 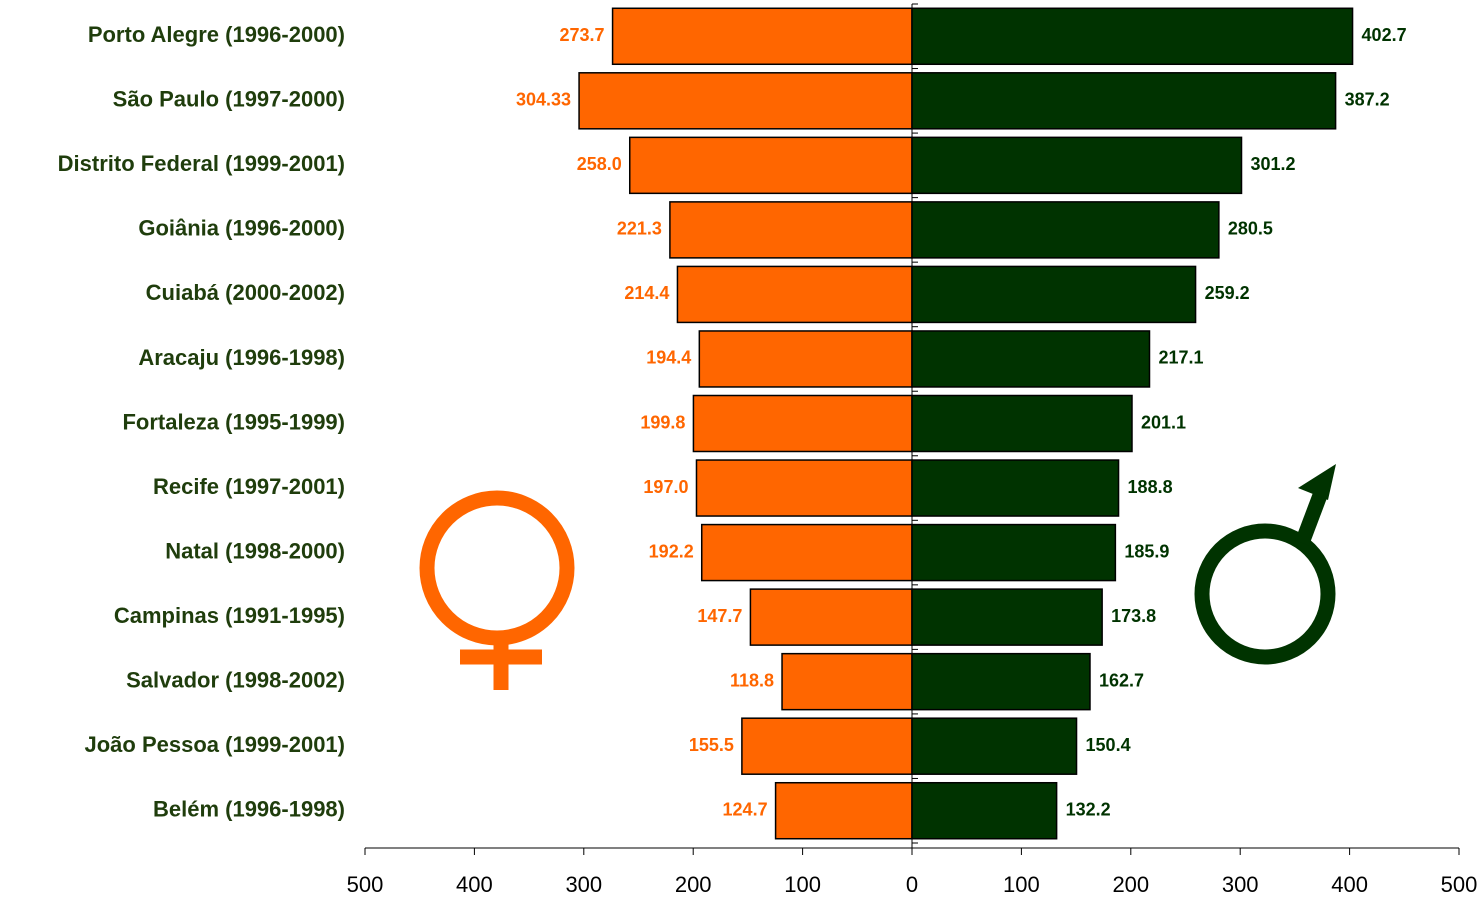 What do you see at coordinates (668, 358) in the screenshot?
I see `value-label: 194.4` at bounding box center [668, 358].